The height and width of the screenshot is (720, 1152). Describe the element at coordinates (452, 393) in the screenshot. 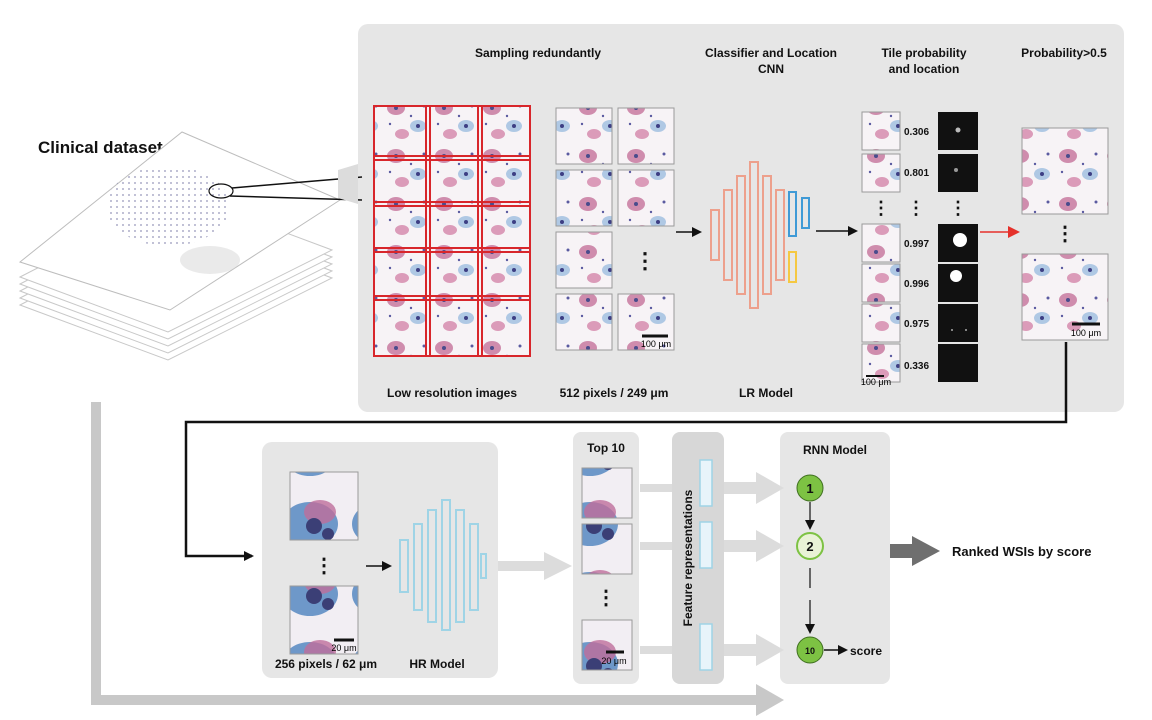

I see `low-res-caption: Low resolution images` at that location.